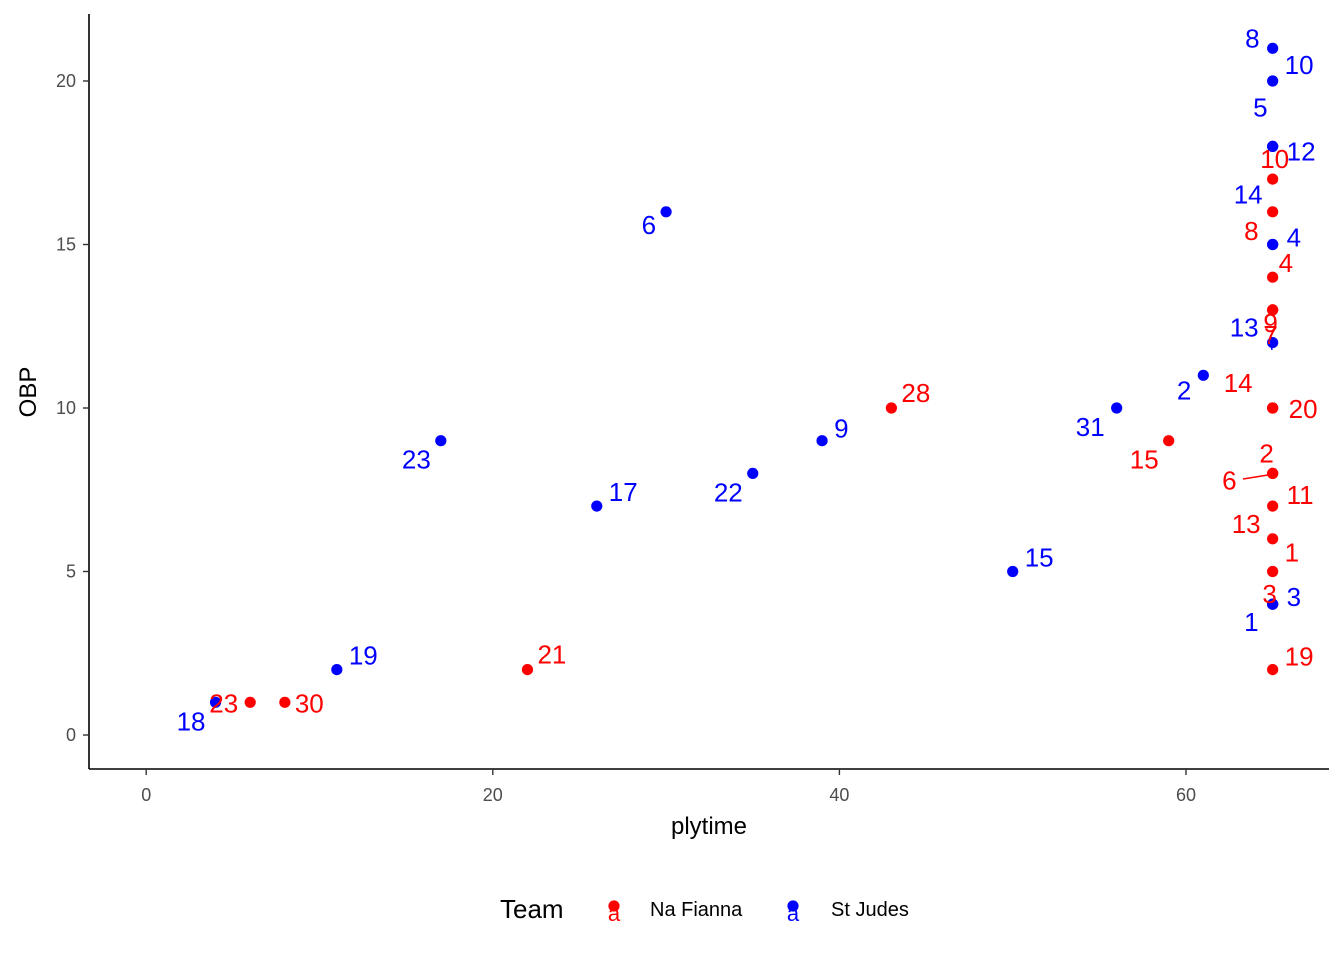 Image resolution: width=1344 pixels, height=960 pixels. Describe the element at coordinates (915, 393) in the screenshot. I see `point-label: 28` at that location.